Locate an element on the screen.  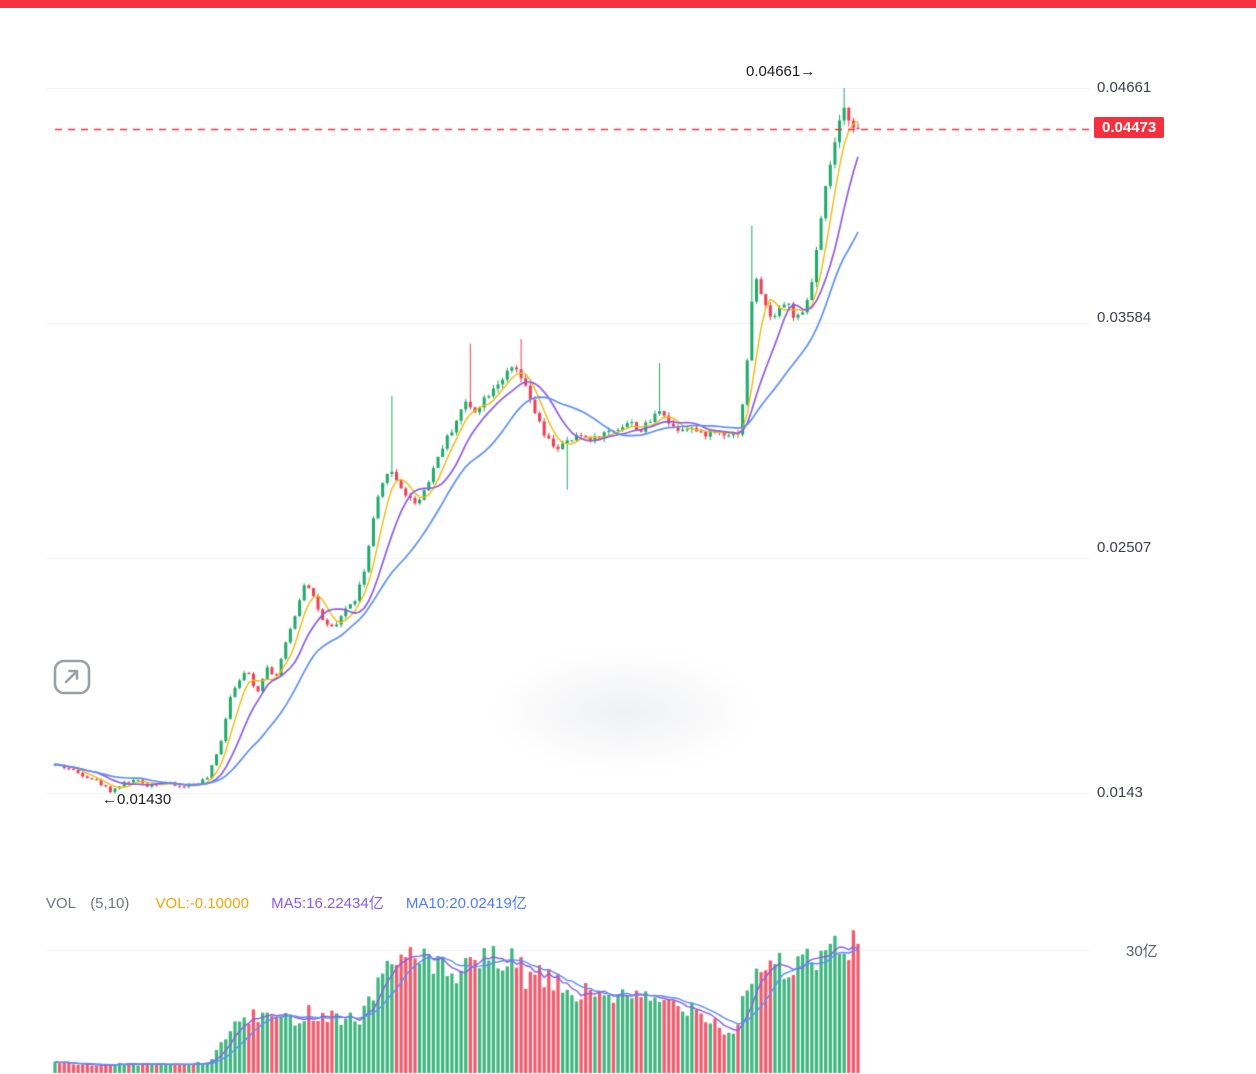
price-axis-tick: 0.02507 is located at coordinates (1124, 547).